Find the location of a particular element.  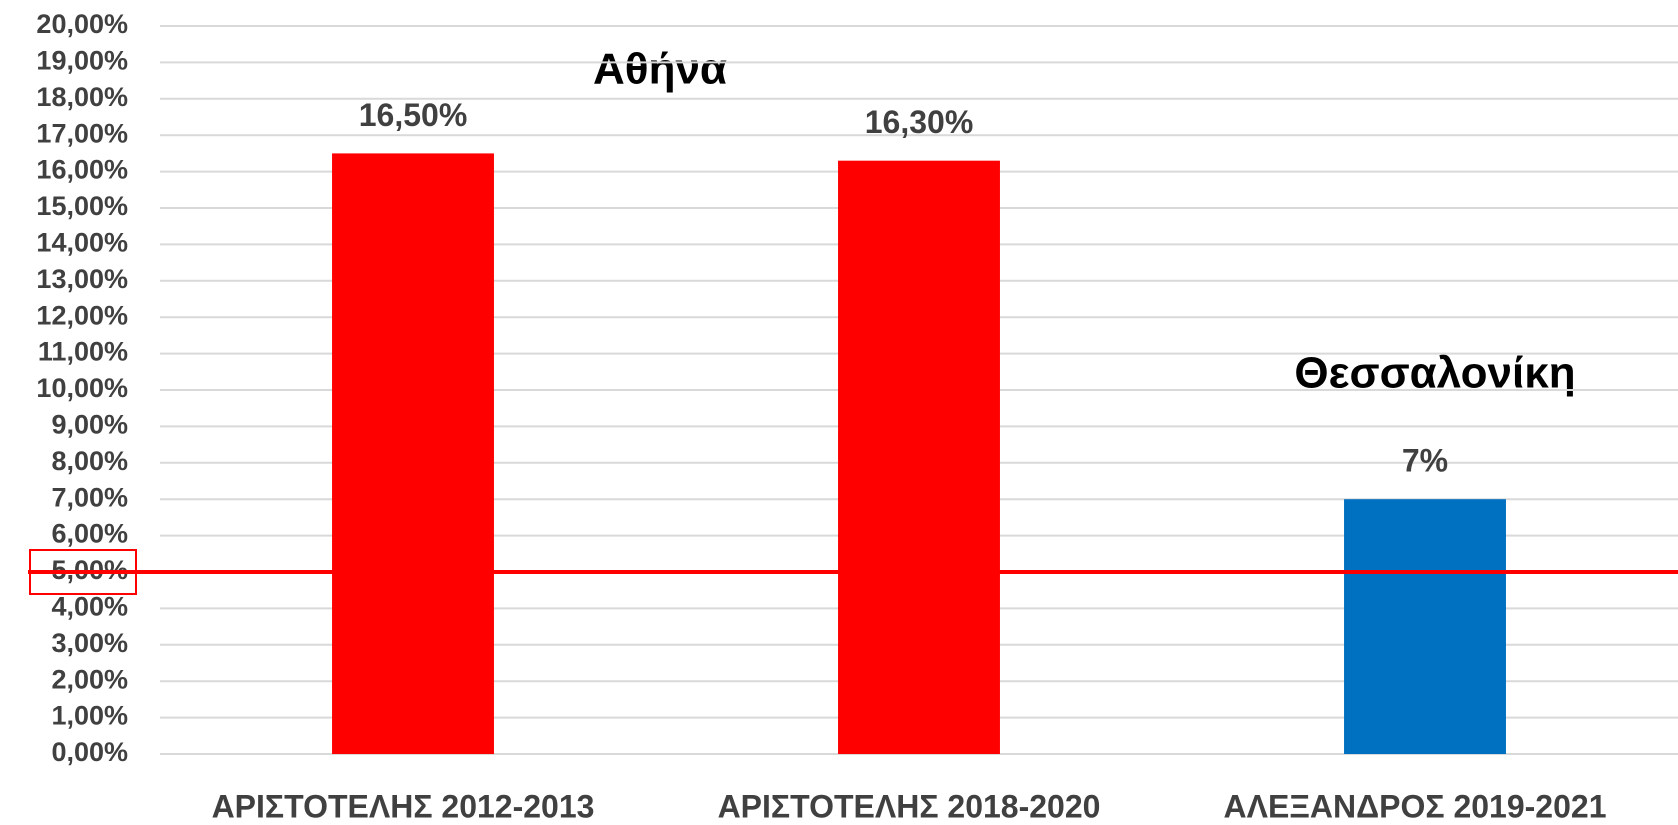

y-tick-label: 9,00% is located at coordinates (89, 425).